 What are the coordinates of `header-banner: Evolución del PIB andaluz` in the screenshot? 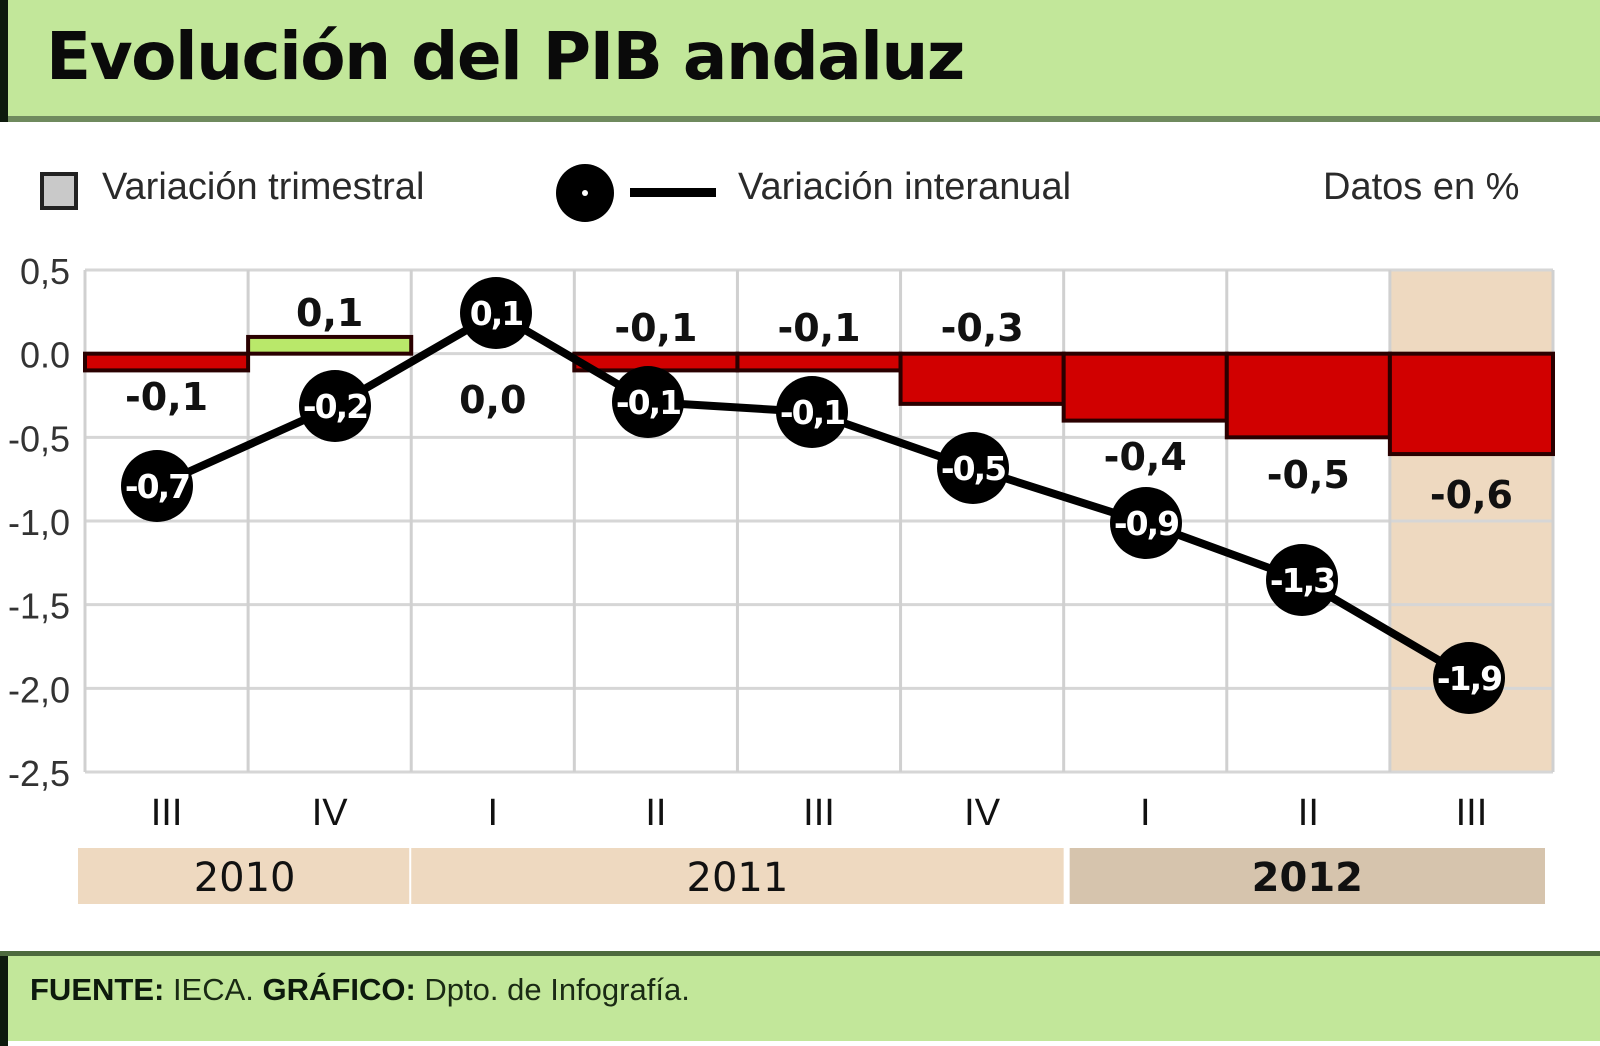 It's located at (800, 61).